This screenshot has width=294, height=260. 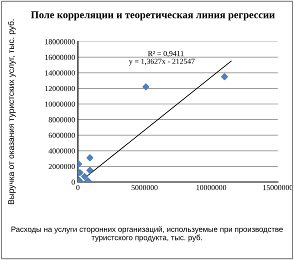 What do you see at coordinates (12, 112) in the screenshot?
I see `y-axis-title: Выручка от оказания туристских услуг, тыс. руб.` at bounding box center [12, 112].